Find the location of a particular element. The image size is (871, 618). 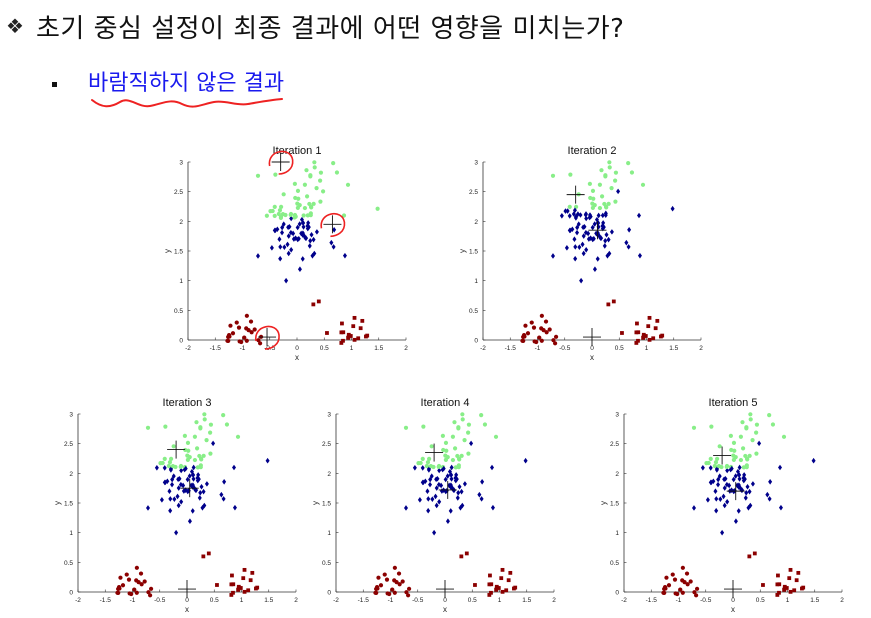

plot-title: Iteration 2 is located at coordinates (592, 151).